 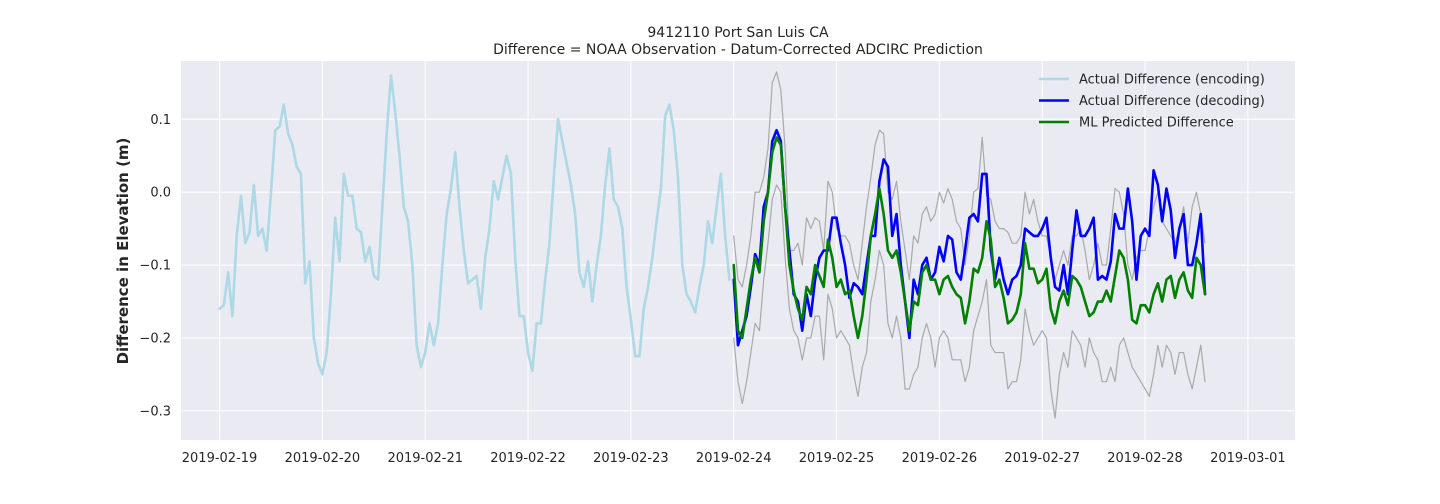 What do you see at coordinates (1156, 123) in the screenshot?
I see `legend-label: ML Predicted Difference` at bounding box center [1156, 123].